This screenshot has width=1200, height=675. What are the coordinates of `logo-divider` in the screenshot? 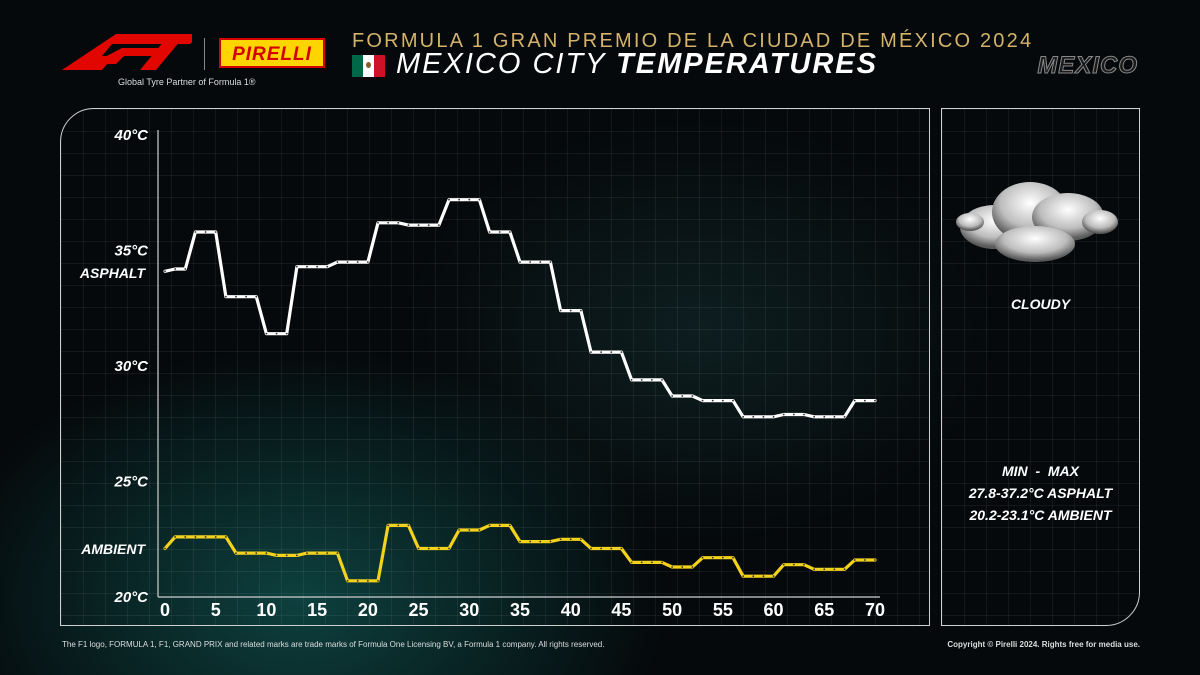 It's located at (204, 54).